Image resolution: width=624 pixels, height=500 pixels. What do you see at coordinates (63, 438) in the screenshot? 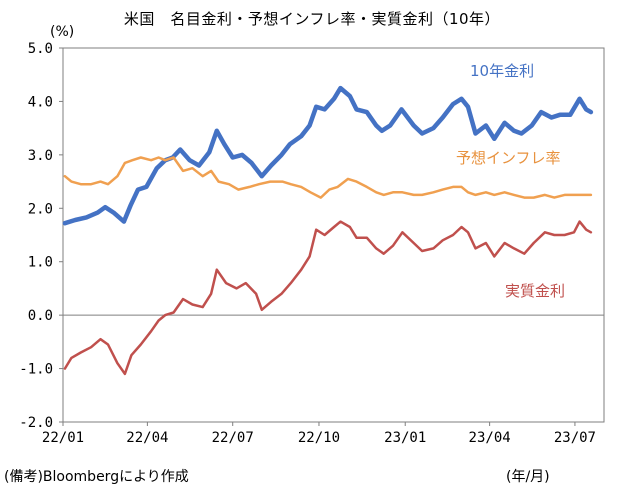
I see `x-tick-label: 22/01` at bounding box center [63, 438].